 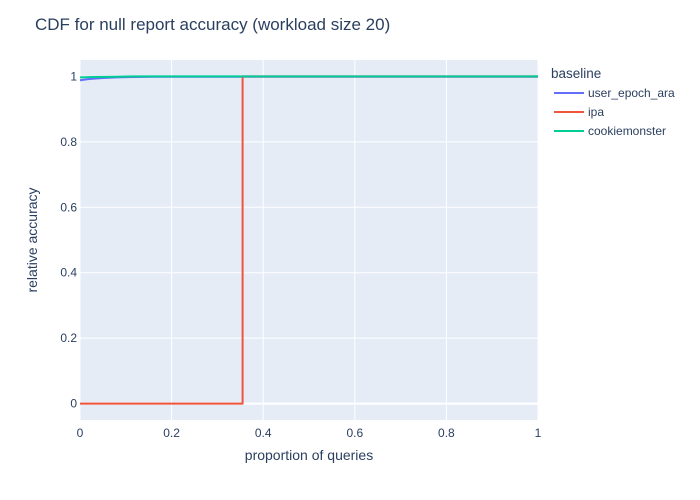 I want to click on y-tick-label: 0.4, so click(x=68, y=273).